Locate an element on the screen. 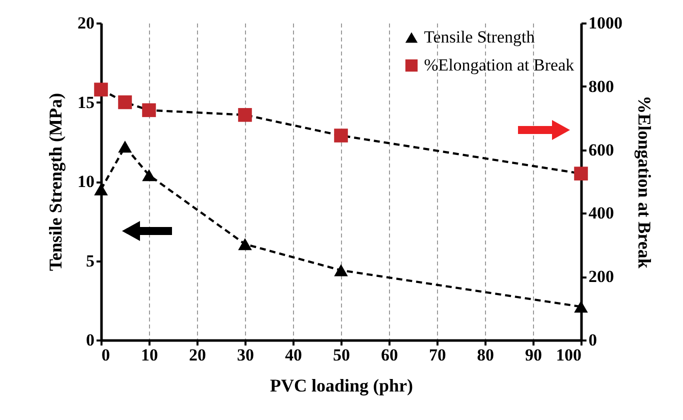 This screenshot has height=420, width=683. x-tick-label: 80 is located at coordinates (485, 355).